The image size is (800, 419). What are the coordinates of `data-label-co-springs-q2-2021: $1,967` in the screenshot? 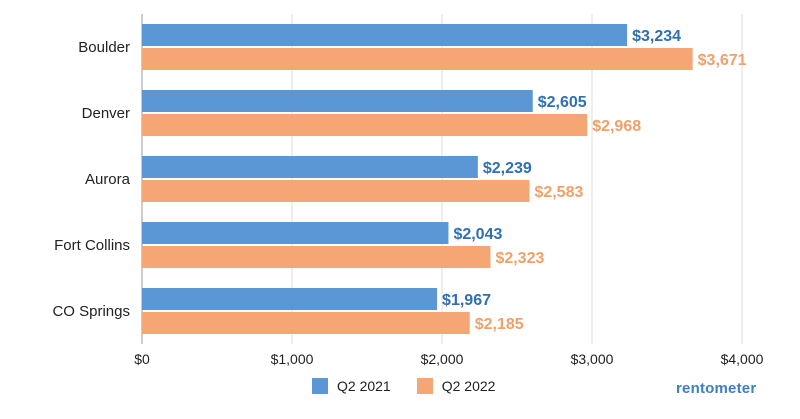 It's located at (466, 300).